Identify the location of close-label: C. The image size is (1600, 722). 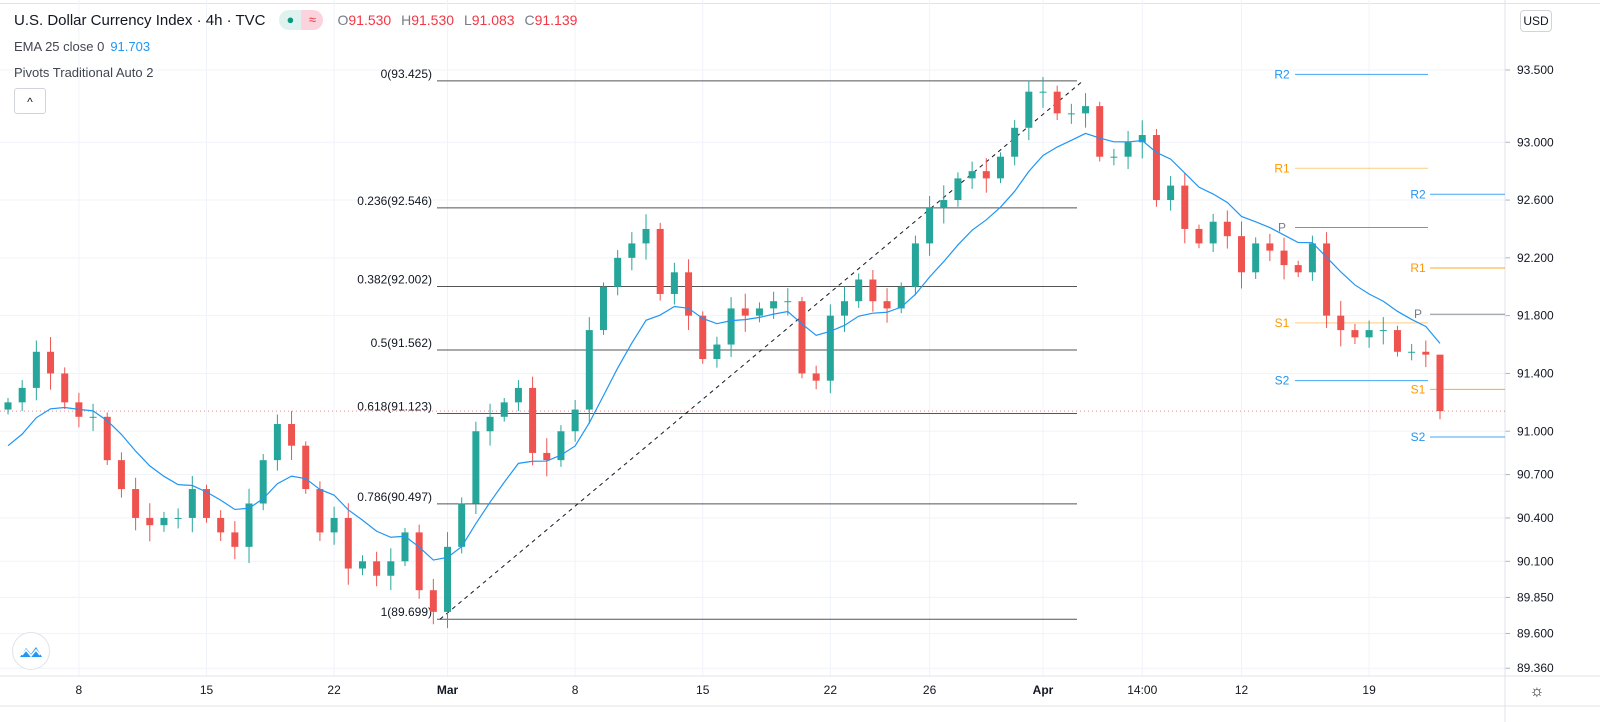
(529, 20).